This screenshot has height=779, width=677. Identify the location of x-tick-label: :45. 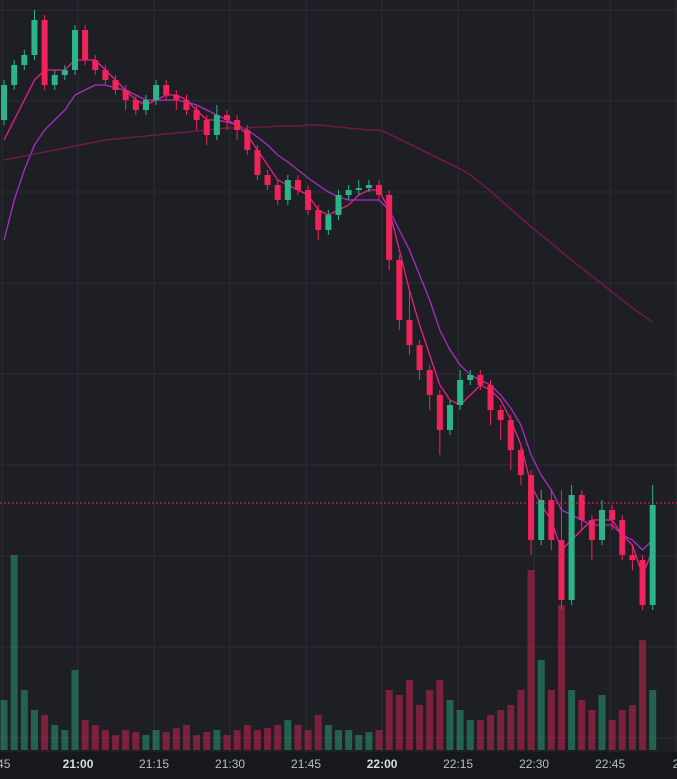
(5, 764).